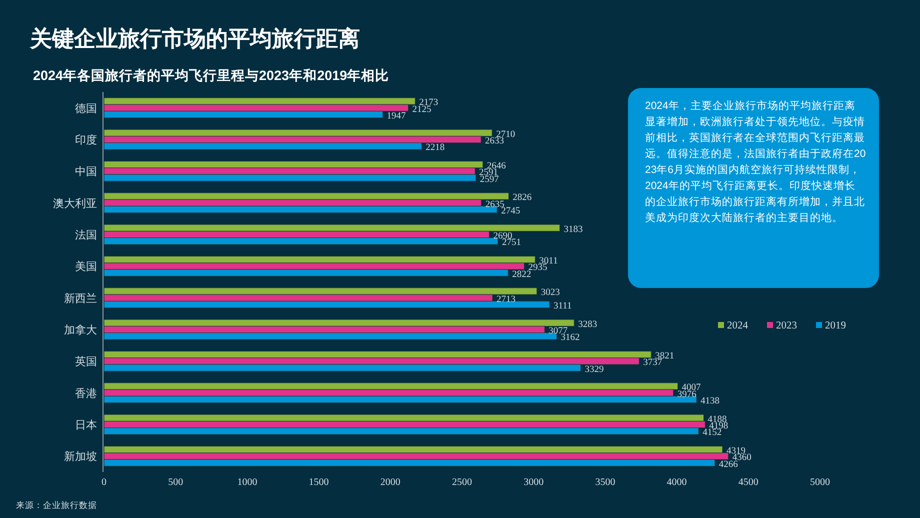 The image size is (920, 518). Describe the element at coordinates (786, 326) in the screenshot. I see `legend-label: 2023` at that location.